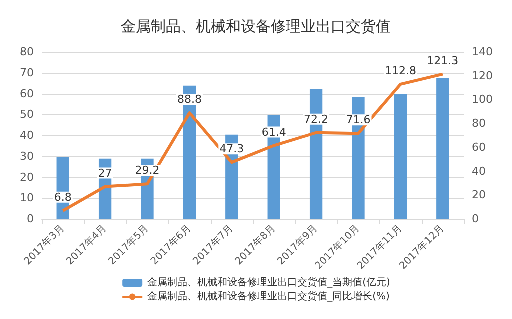 This screenshot has width=512, height=319. Describe the element at coordinates (443, 61) in the screenshot. I see `data-label: 121.3` at that location.